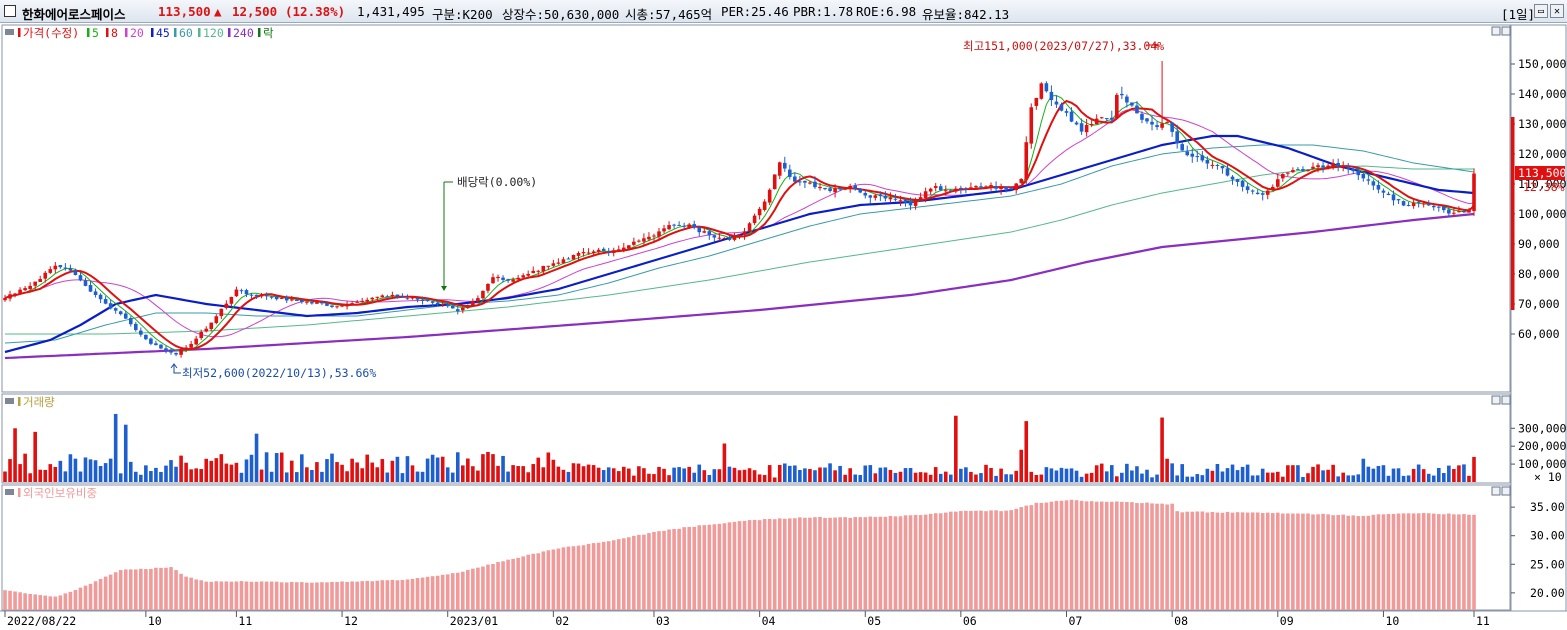  I want to click on legend-ma8: 8, so click(114, 33).